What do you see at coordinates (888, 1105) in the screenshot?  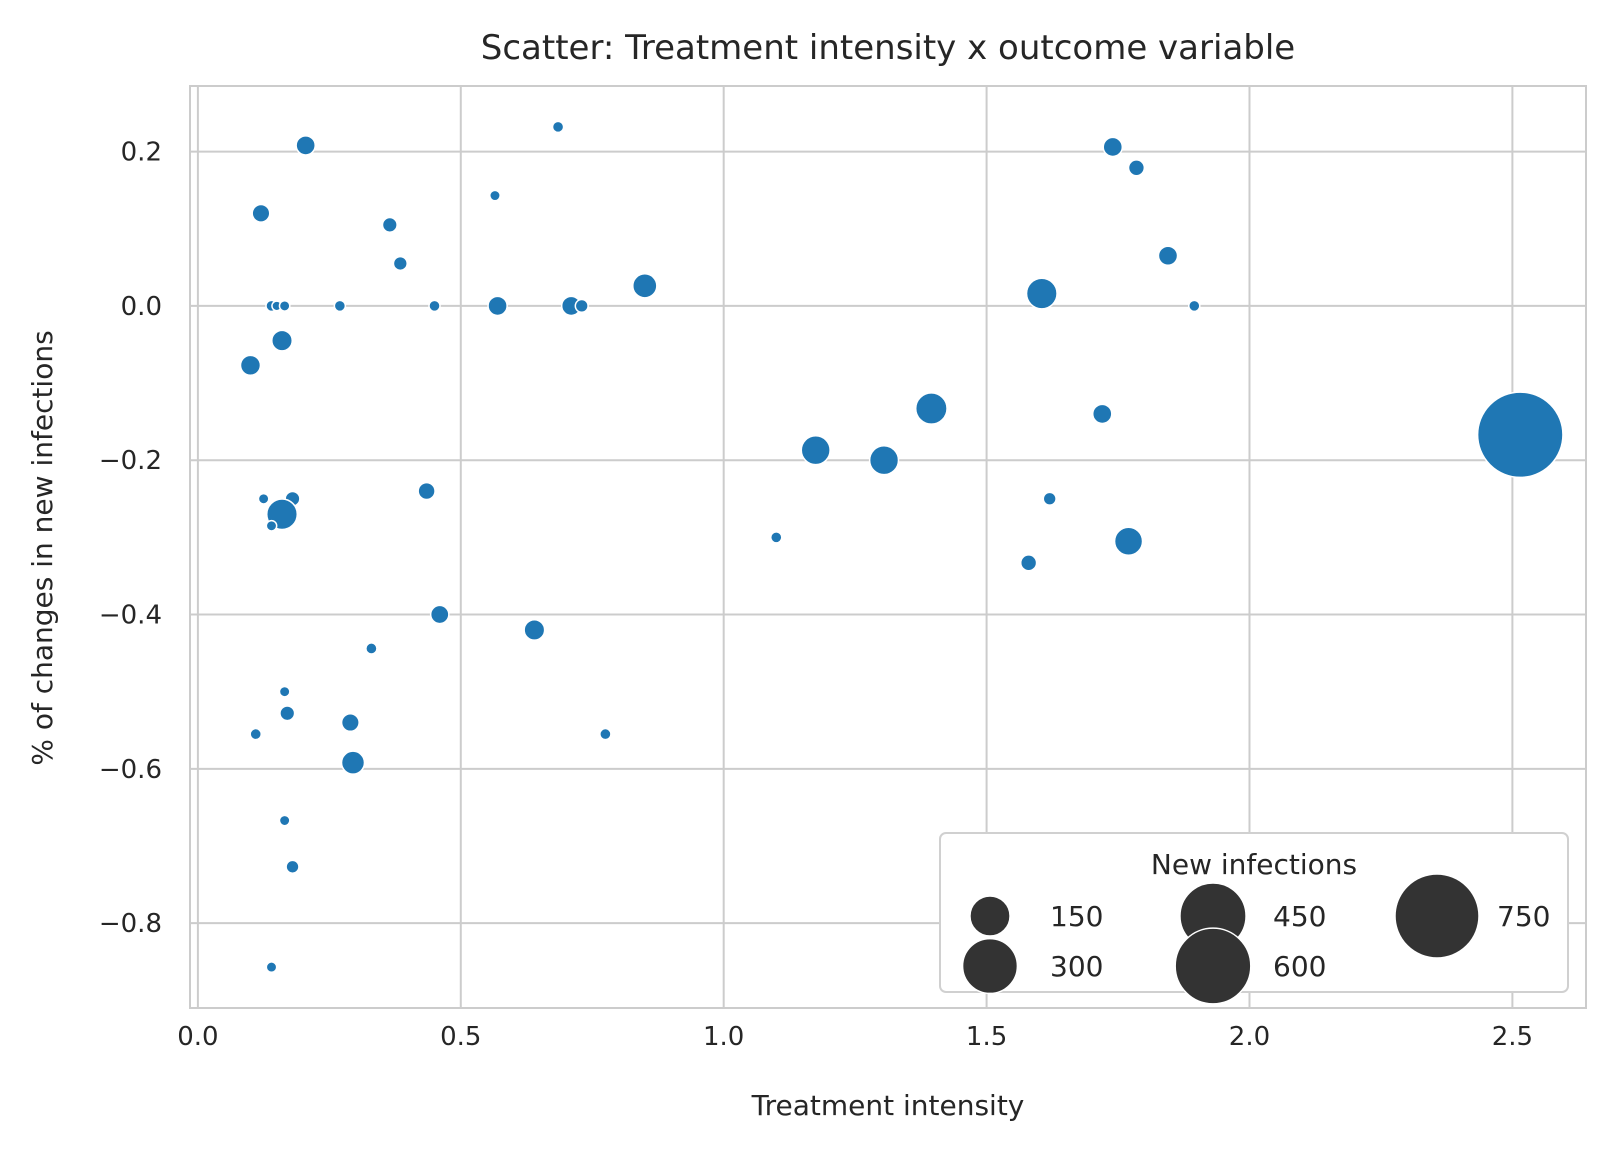 I see `x-axis-label: Treatment intensity` at bounding box center [888, 1105].